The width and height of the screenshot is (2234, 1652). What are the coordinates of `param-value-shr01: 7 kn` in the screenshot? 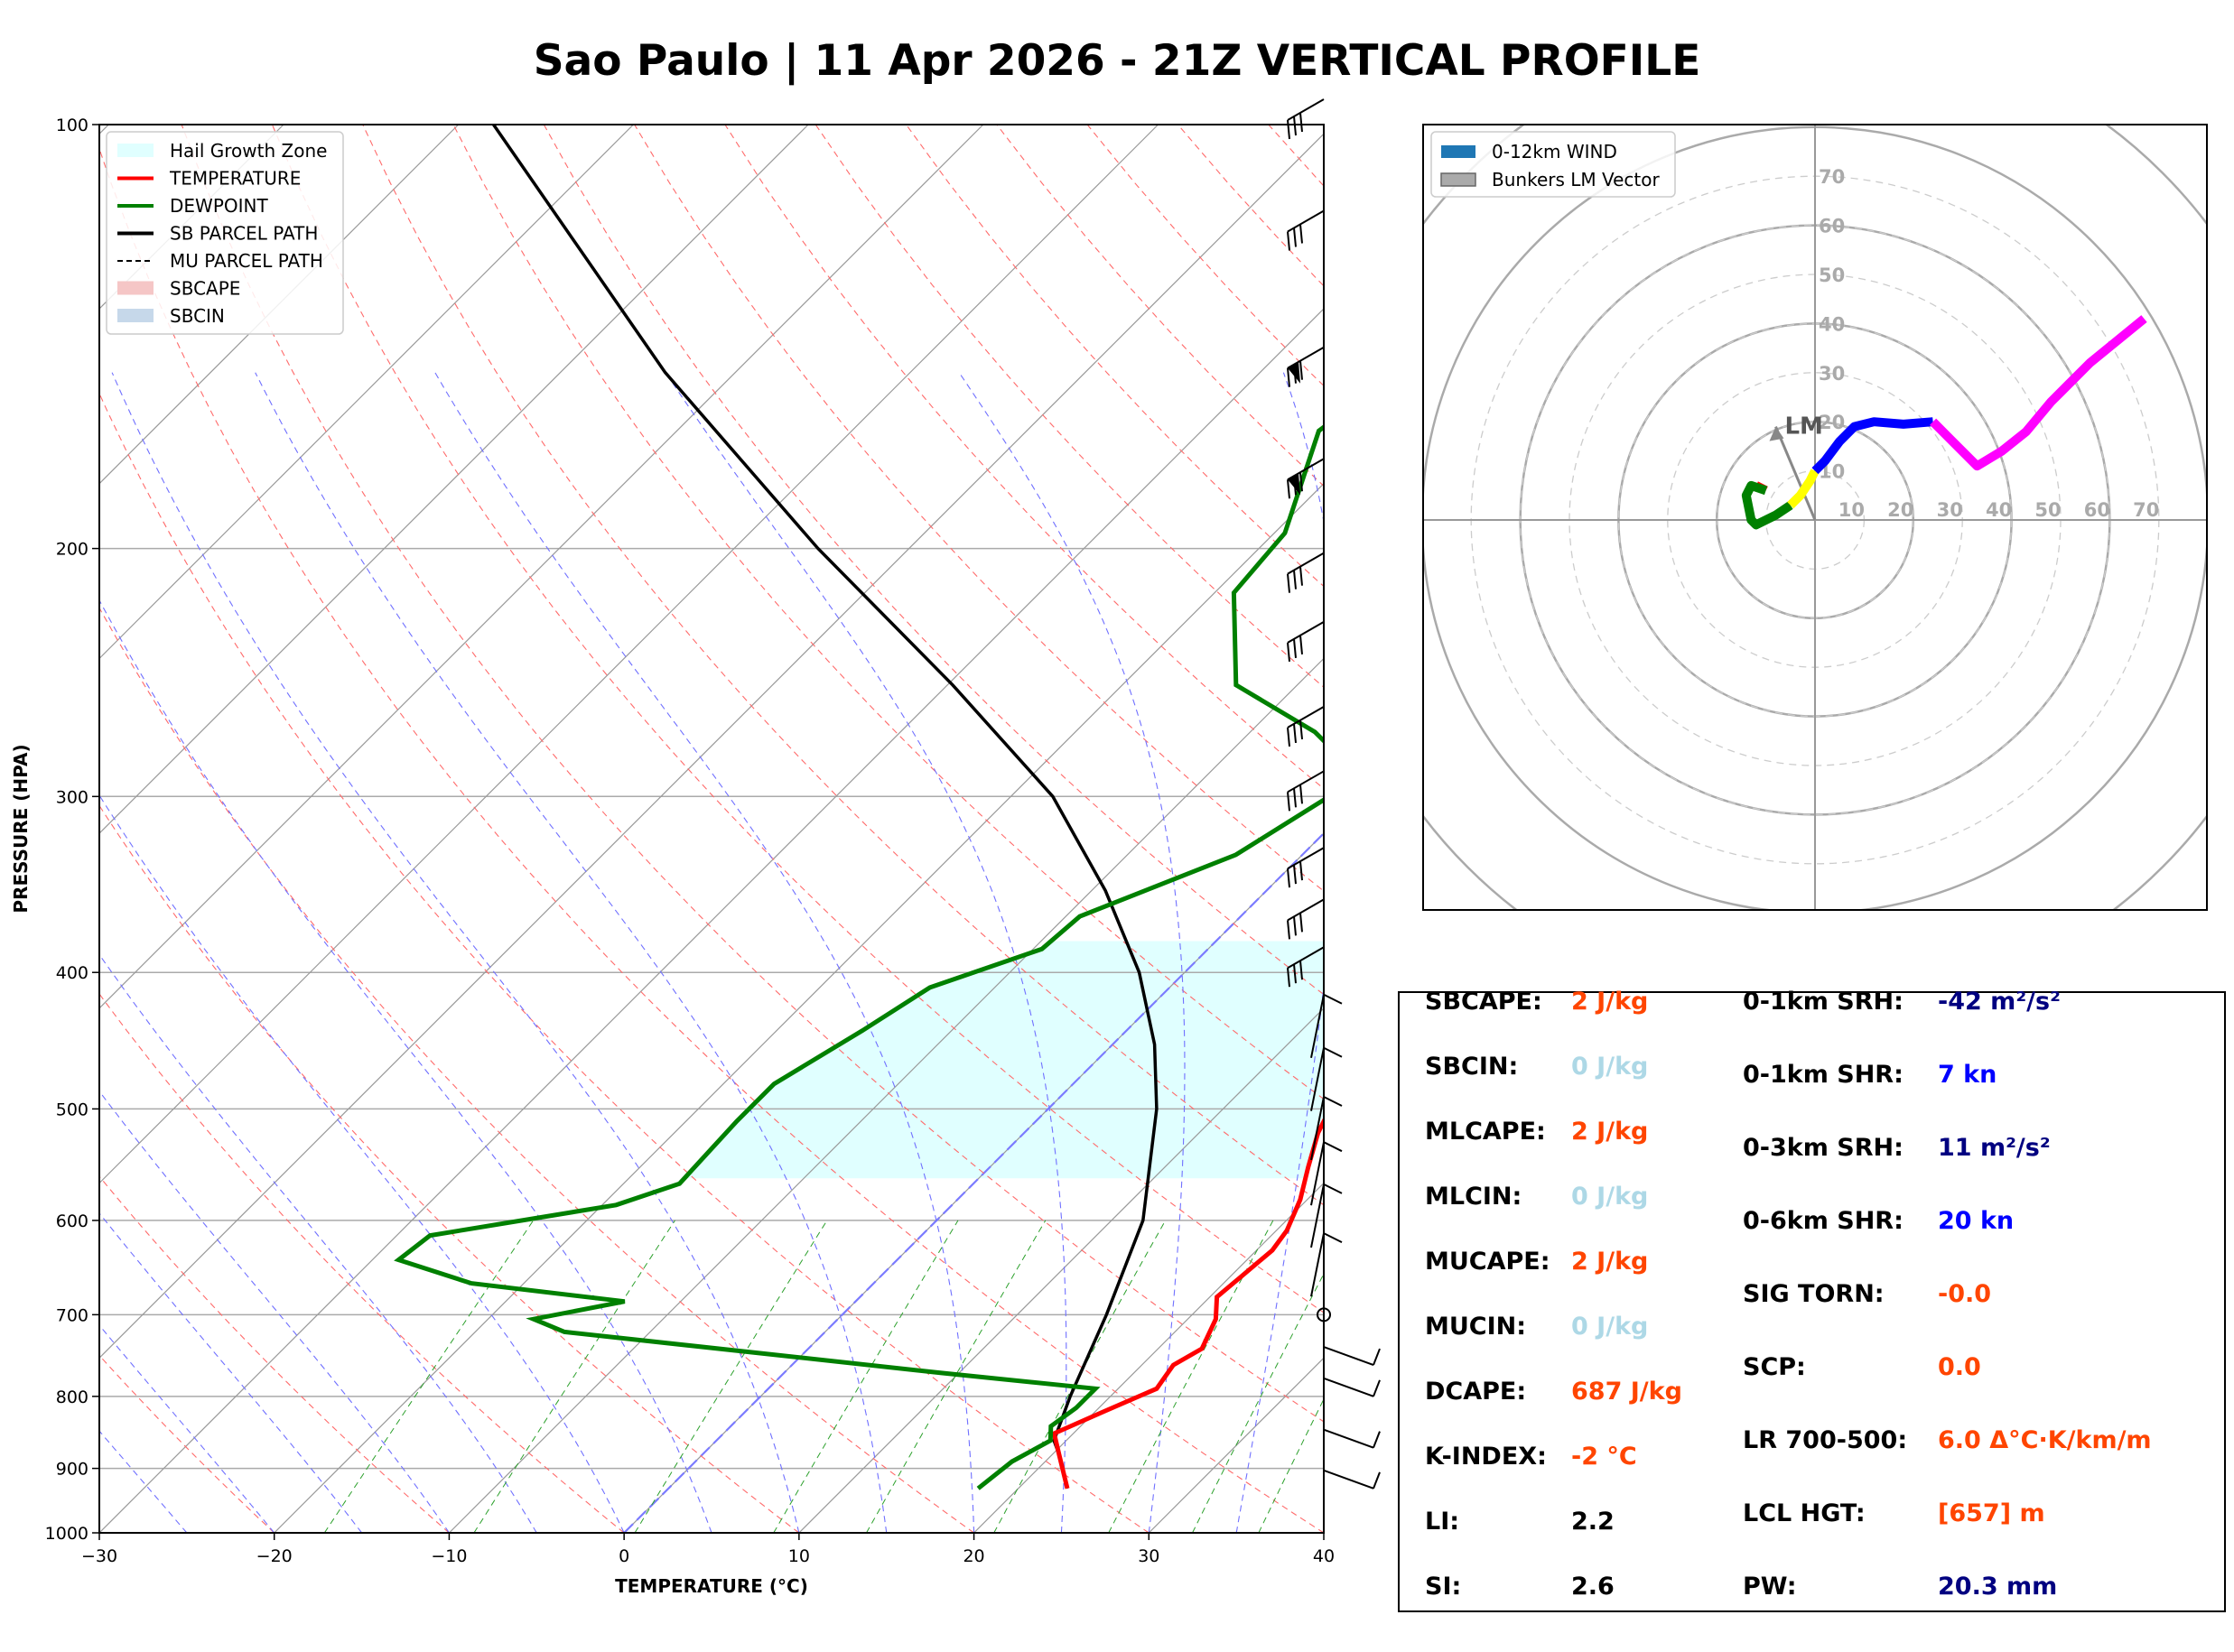 It's located at (1968, 1075).